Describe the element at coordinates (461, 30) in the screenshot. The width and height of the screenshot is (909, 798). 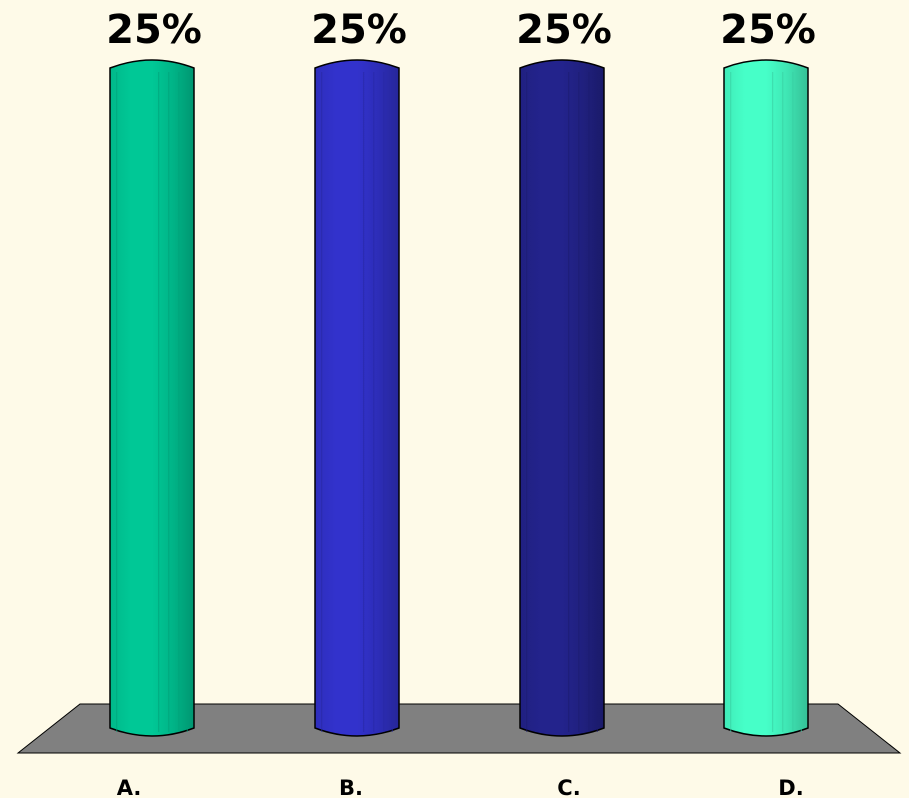
I see `value-labels-layer: 25% 25% 25% 25%` at that location.